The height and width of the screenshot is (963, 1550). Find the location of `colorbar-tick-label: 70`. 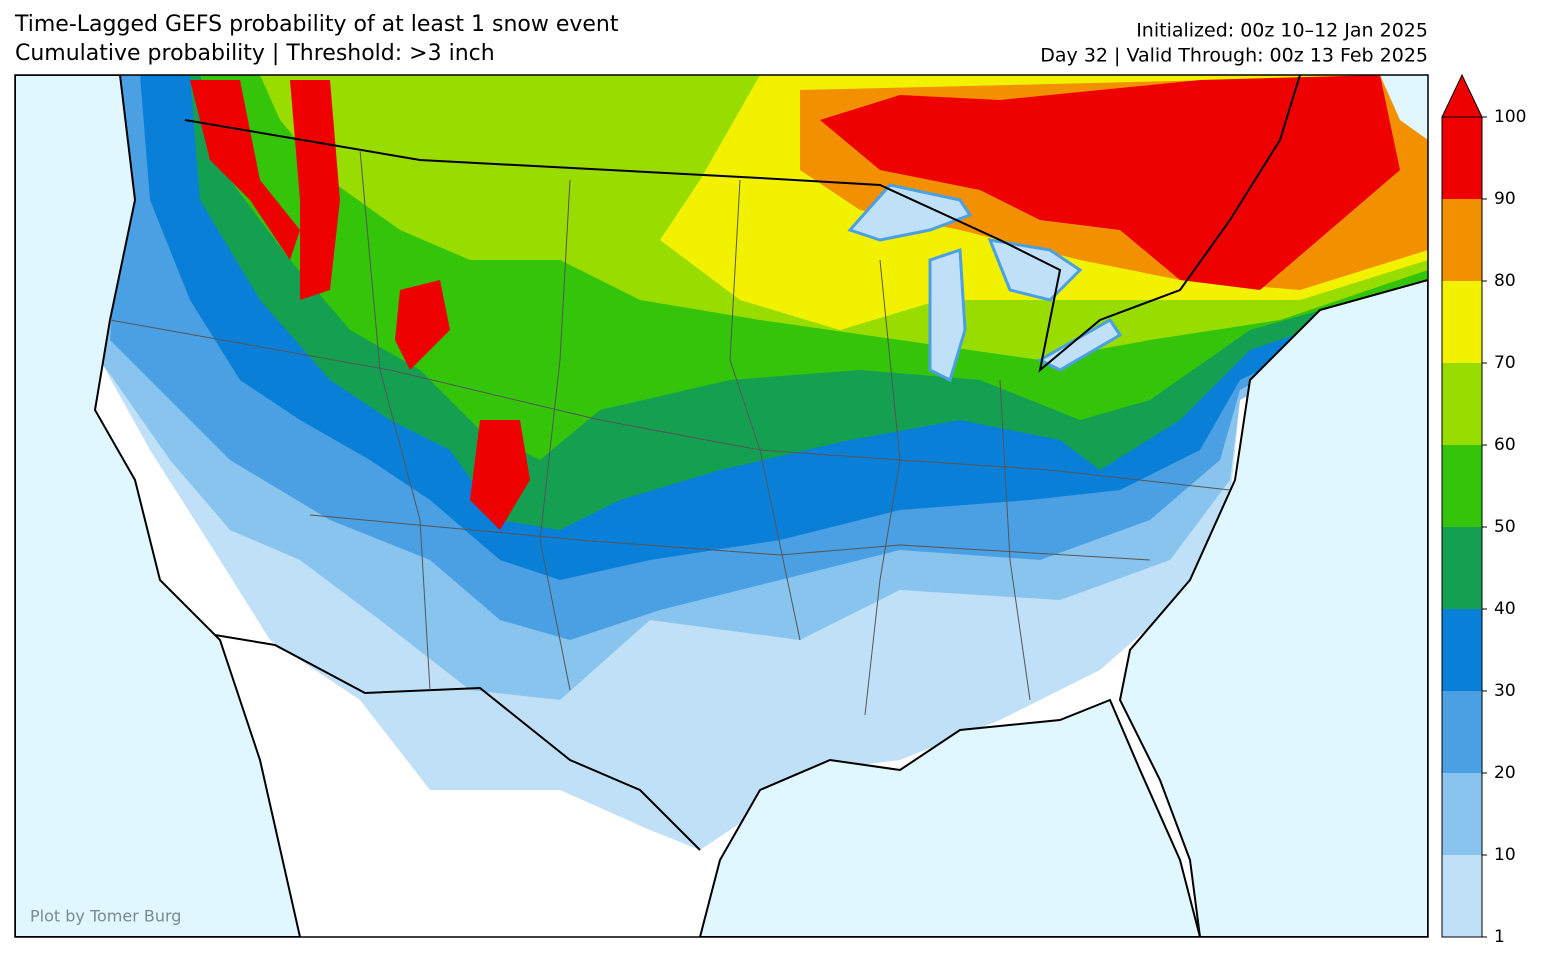

colorbar-tick-label: 70 is located at coordinates (1505, 363).